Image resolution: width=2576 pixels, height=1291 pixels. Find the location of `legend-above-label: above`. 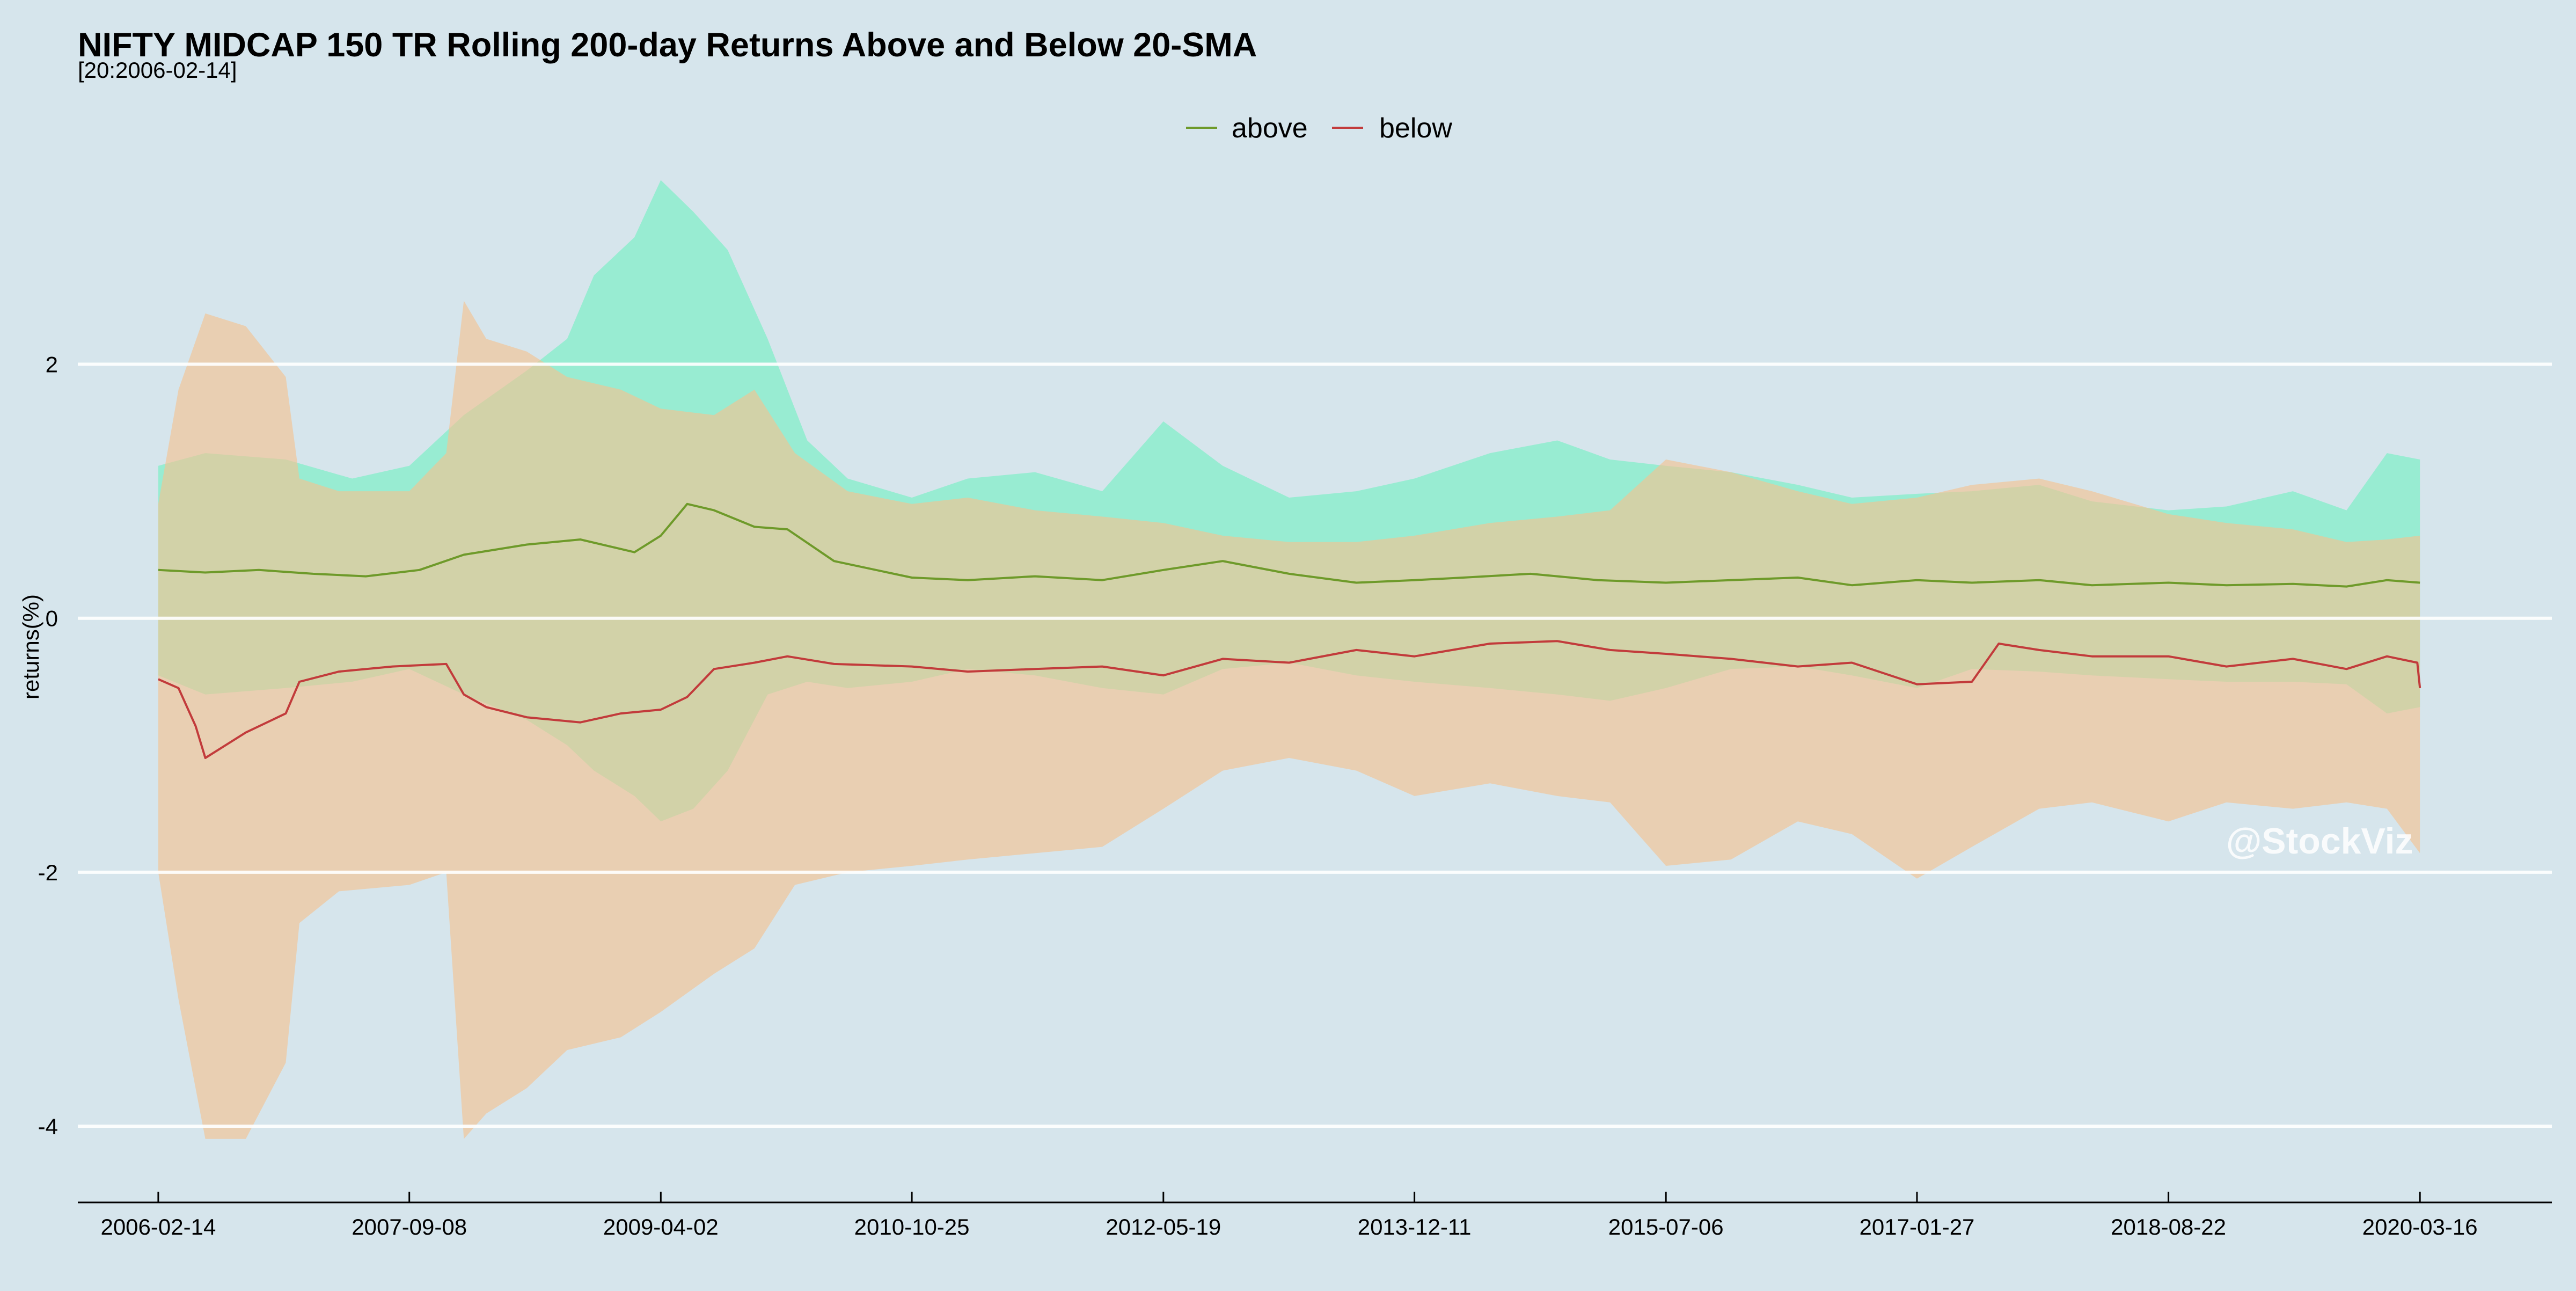

legend-above-label: above is located at coordinates (1270, 128).